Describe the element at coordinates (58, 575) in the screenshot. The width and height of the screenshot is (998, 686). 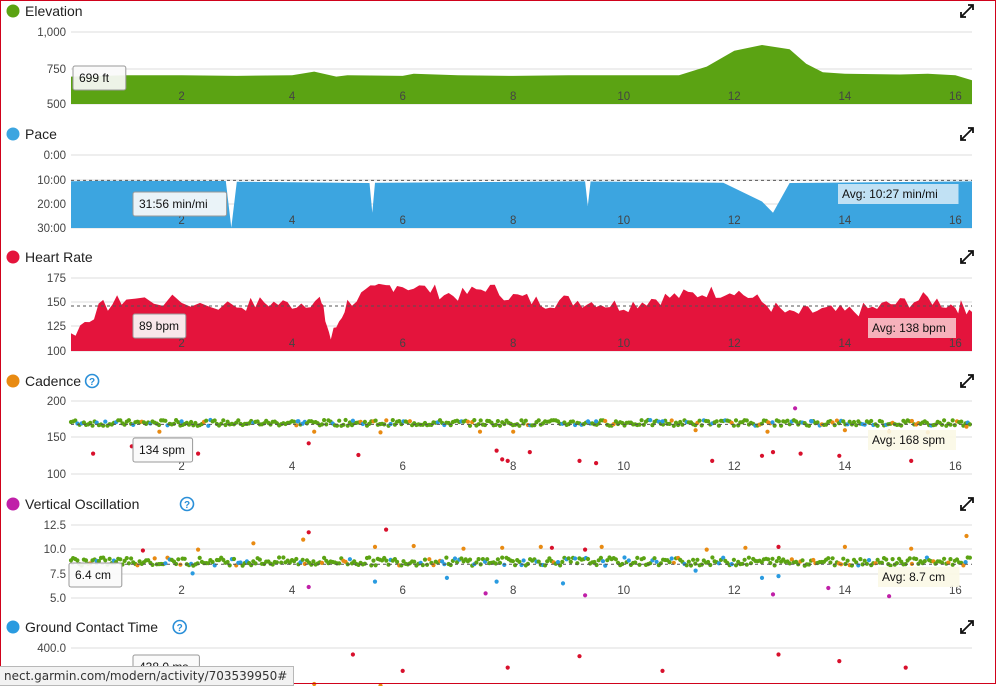
I see `y-tick-label: 7.5` at that location.